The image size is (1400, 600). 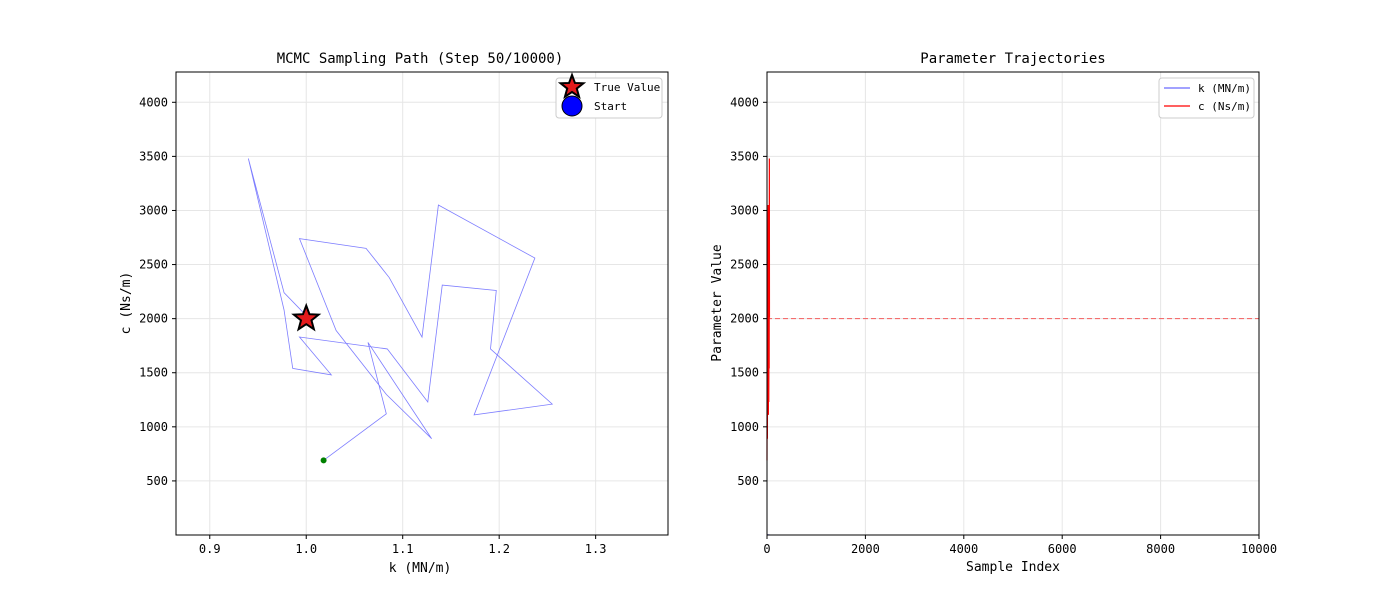 I want to click on x-tick-label: 8000, so click(x=1160, y=549).